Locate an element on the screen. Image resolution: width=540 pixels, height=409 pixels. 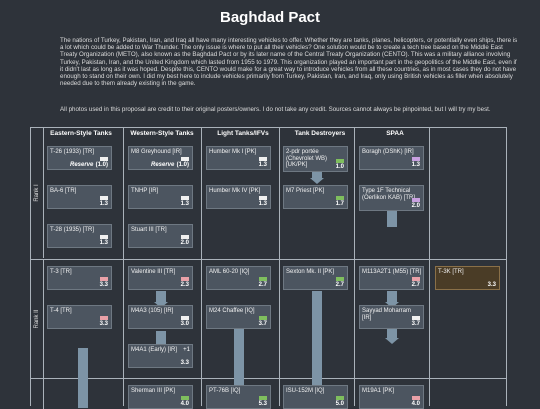
vehicle-card: Sayyad Moharram [IR] 3.7 is located at coordinates (391, 317).